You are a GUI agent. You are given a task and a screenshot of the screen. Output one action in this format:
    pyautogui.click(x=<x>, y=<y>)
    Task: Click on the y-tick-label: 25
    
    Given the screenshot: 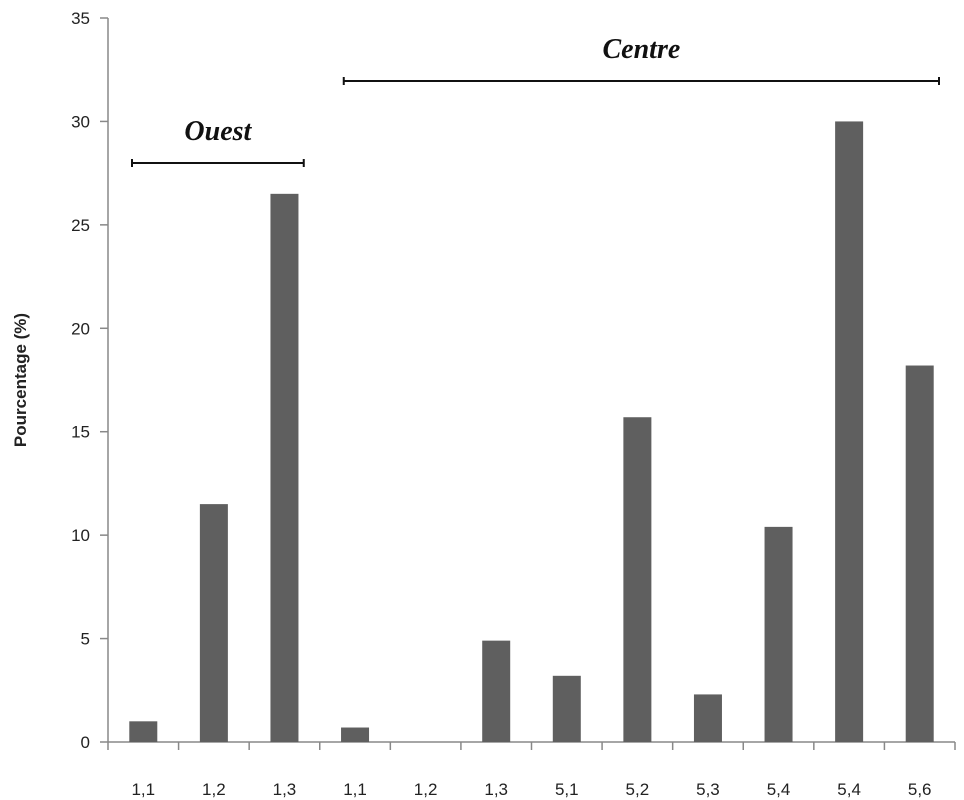 What is the action you would take?
    pyautogui.click(x=80, y=225)
    